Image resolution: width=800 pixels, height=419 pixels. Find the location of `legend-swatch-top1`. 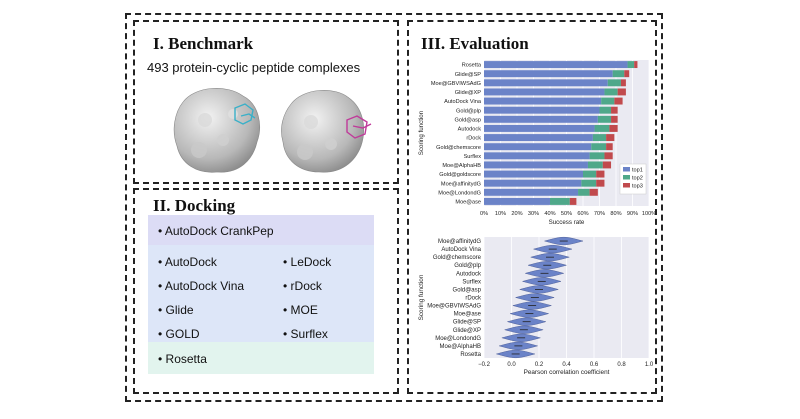

legend-swatch-top1 is located at coordinates (626, 169).